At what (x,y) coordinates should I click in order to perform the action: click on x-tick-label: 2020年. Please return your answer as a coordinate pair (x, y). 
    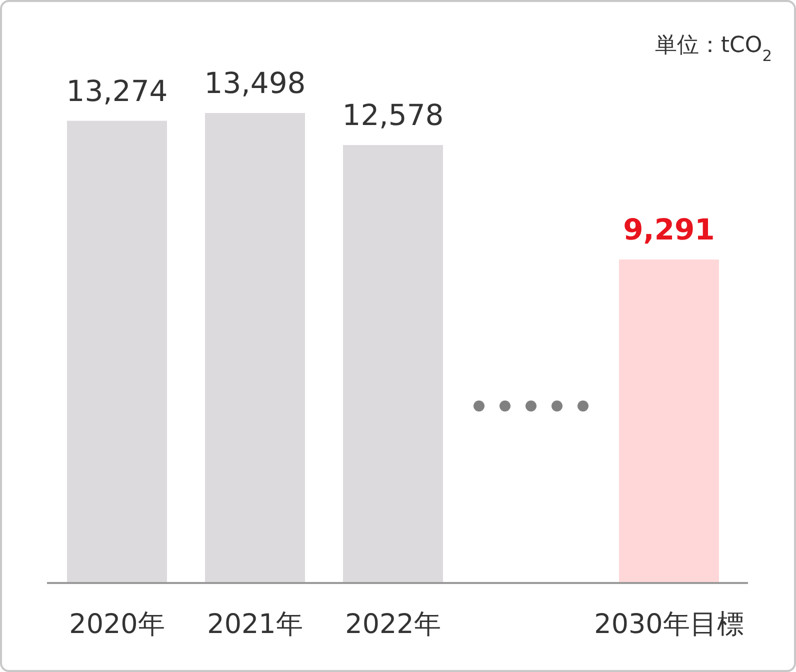
    Looking at the image, I should click on (117, 624).